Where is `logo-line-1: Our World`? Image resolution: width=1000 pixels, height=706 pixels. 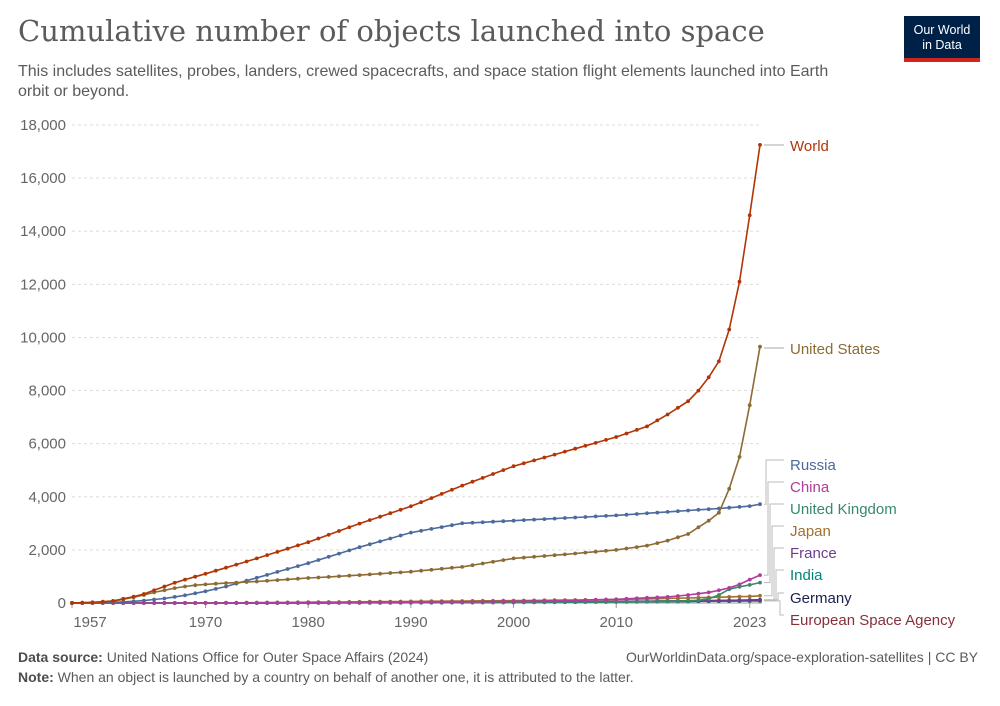 logo-line-1: Our World is located at coordinates (942, 30).